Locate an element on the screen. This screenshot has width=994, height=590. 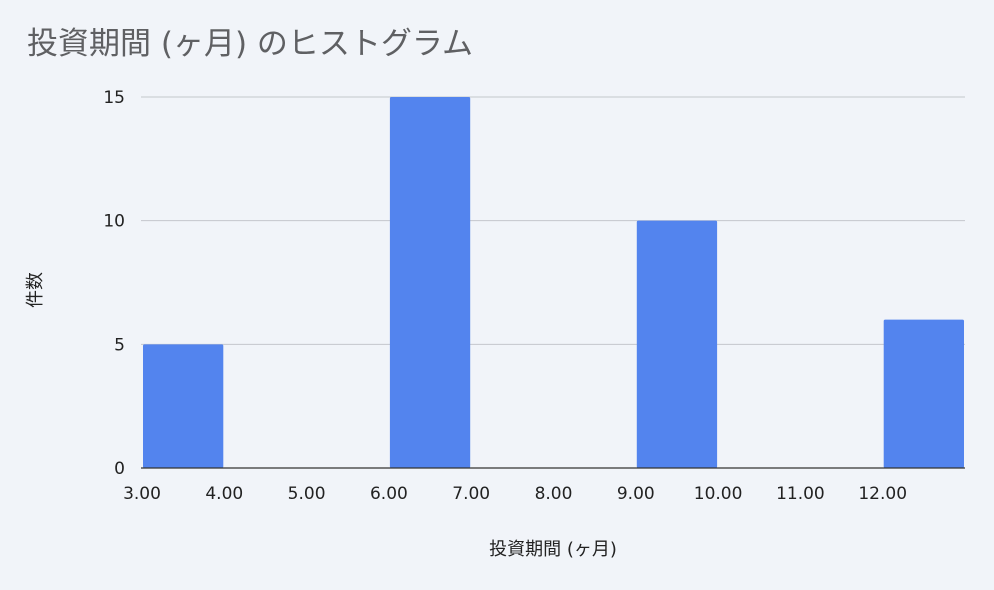
x-tick-label: 11.00 is located at coordinates (800, 494).